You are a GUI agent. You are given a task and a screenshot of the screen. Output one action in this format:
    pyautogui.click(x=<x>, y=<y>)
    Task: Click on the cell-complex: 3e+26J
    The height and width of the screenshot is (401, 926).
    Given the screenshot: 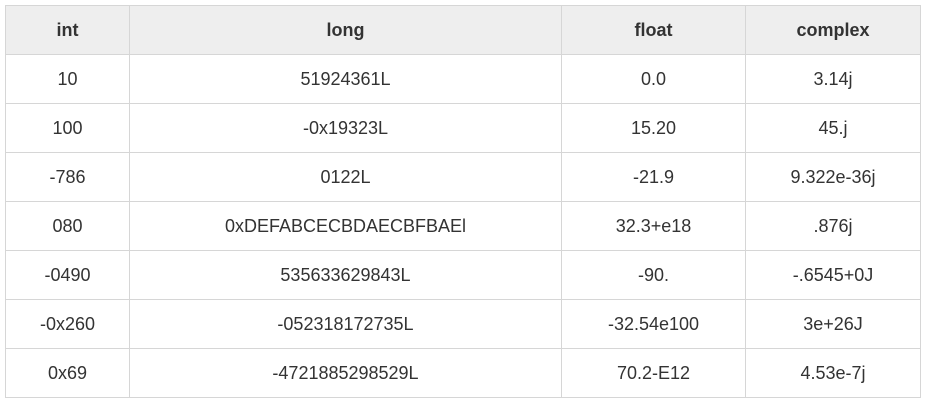 What is the action you would take?
    pyautogui.click(x=833, y=324)
    